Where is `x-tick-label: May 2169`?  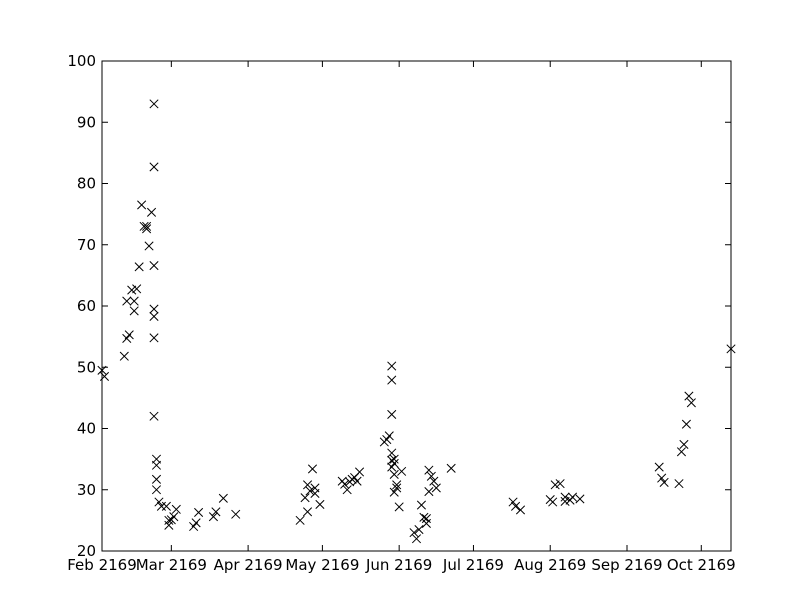 x-tick-label: May 2169 is located at coordinates (322, 565).